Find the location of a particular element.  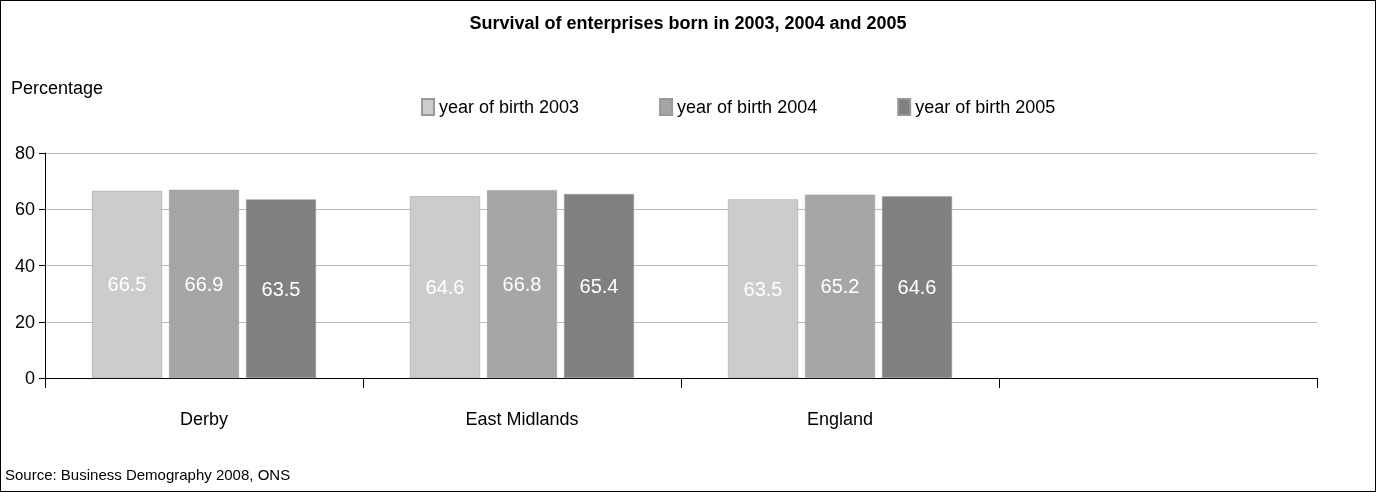

data-label: 66.8 is located at coordinates (522, 284).